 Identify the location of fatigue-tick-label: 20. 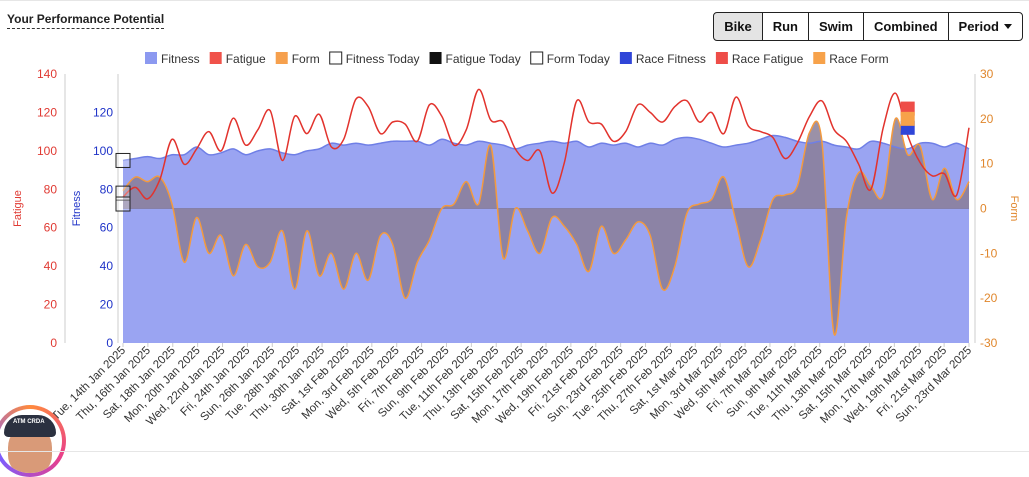
(51, 305).